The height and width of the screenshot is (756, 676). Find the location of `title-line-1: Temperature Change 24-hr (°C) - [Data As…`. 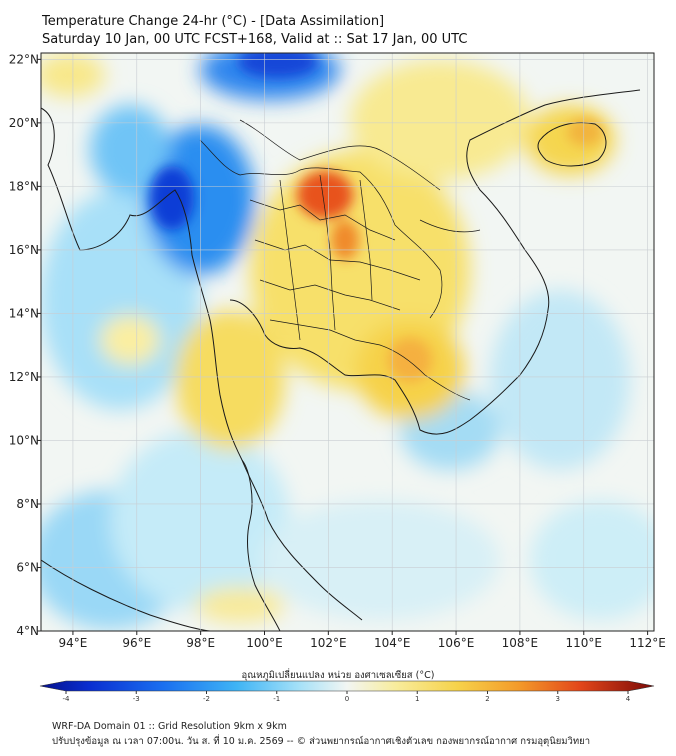

title-line-1: Temperature Change 24-hr (°C) - [Data As… is located at coordinates (213, 21).